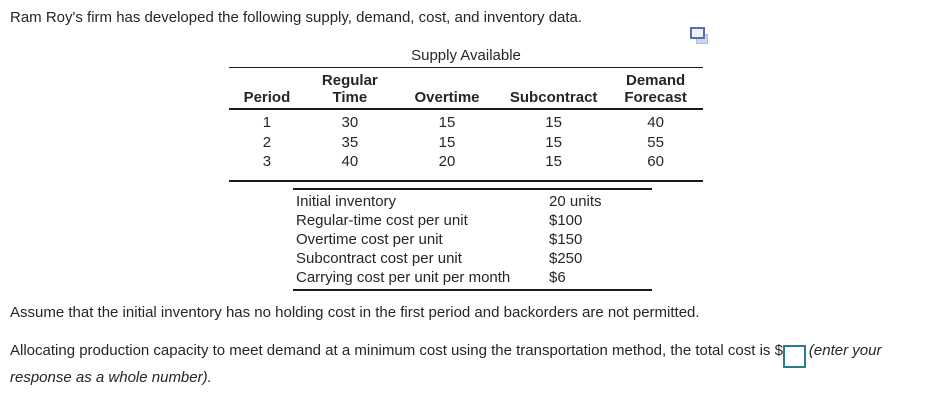  What do you see at coordinates (472, 258) in the screenshot?
I see `list-item: Subcontract cost per unit $250` at bounding box center [472, 258].